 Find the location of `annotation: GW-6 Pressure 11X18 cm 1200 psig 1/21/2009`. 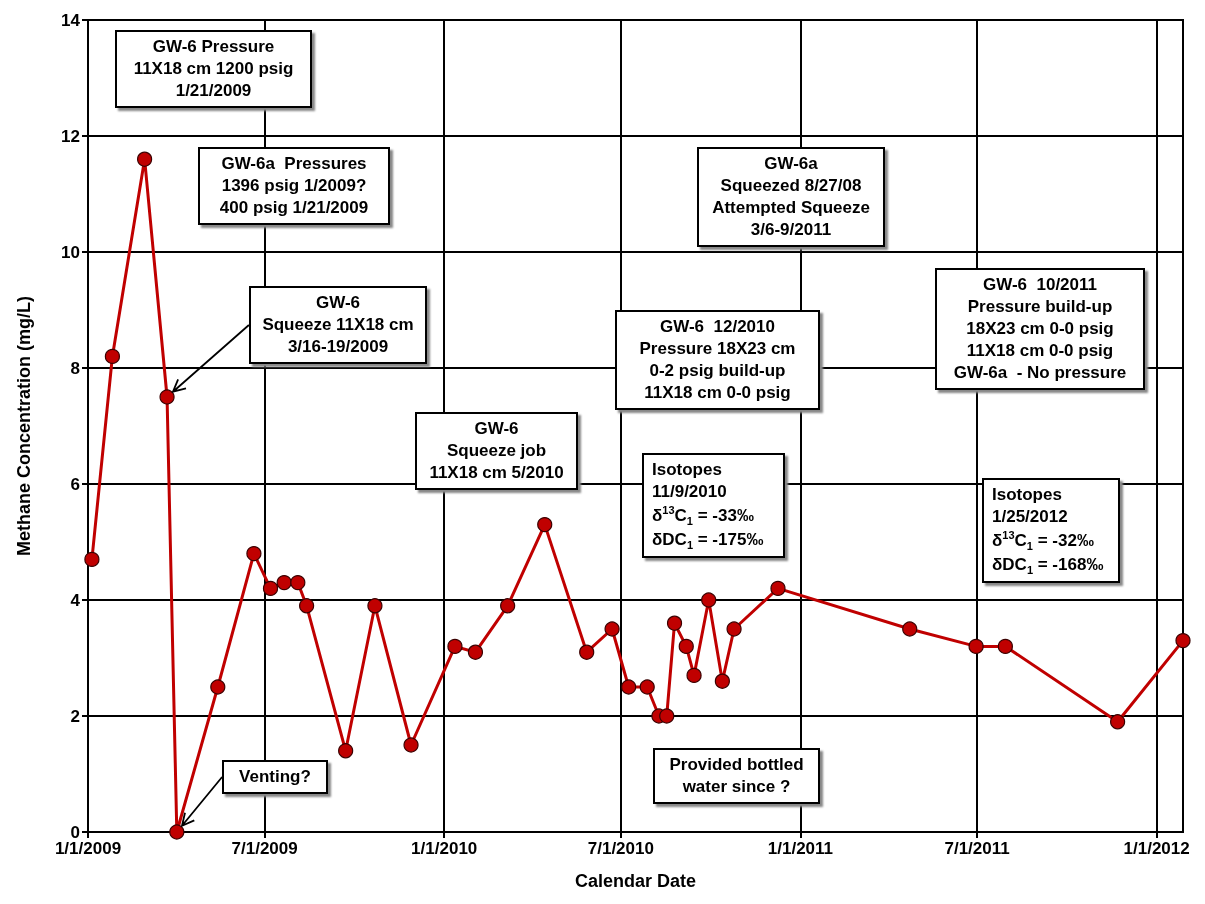

annotation: GW-6 Pressure 11X18 cm 1200 psig 1/21/2009 is located at coordinates (213, 69).